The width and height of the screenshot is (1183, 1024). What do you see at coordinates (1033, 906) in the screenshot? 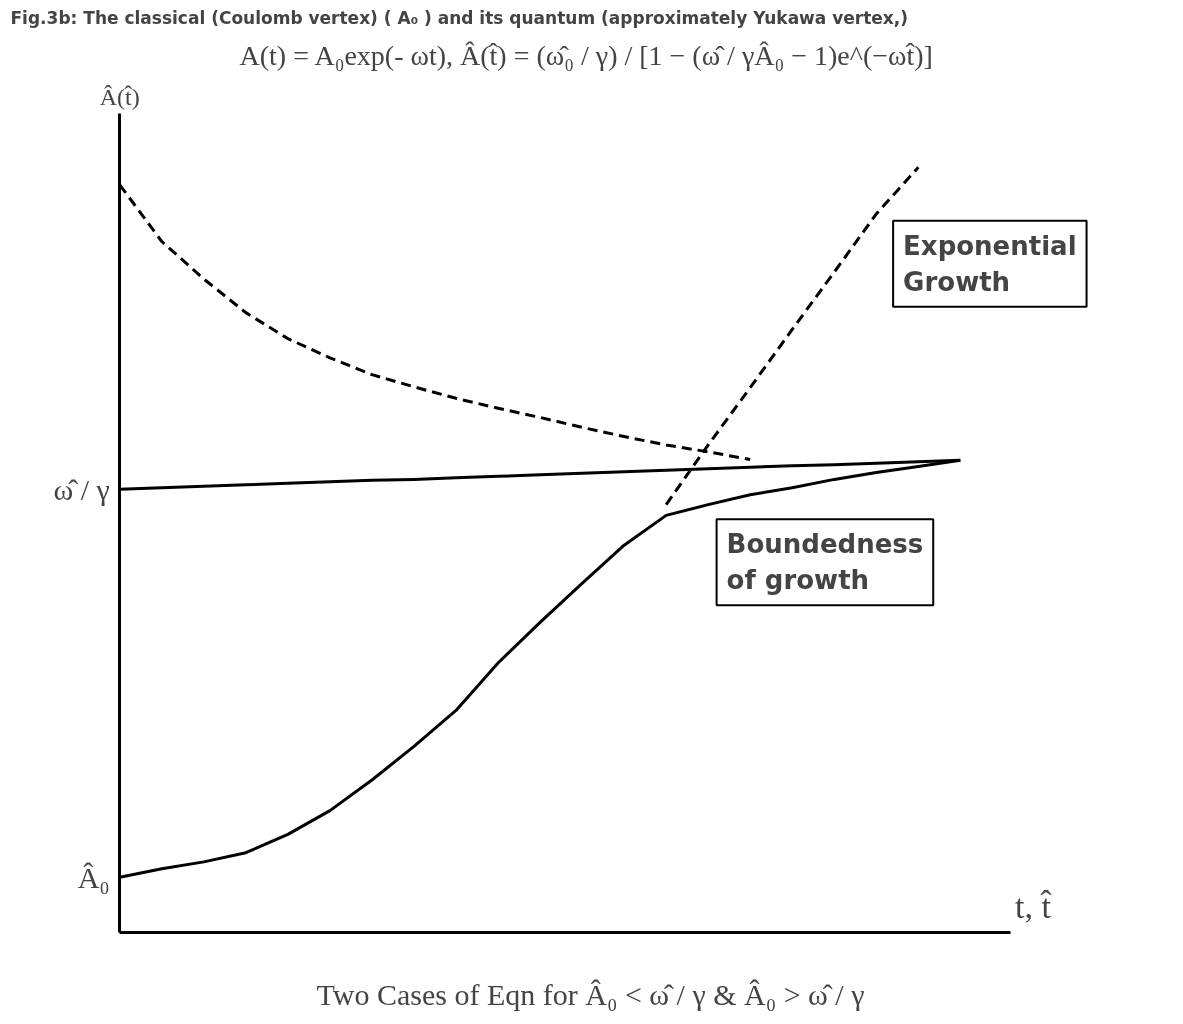
I see `x-axis-title: t, t̂` at bounding box center [1033, 906].